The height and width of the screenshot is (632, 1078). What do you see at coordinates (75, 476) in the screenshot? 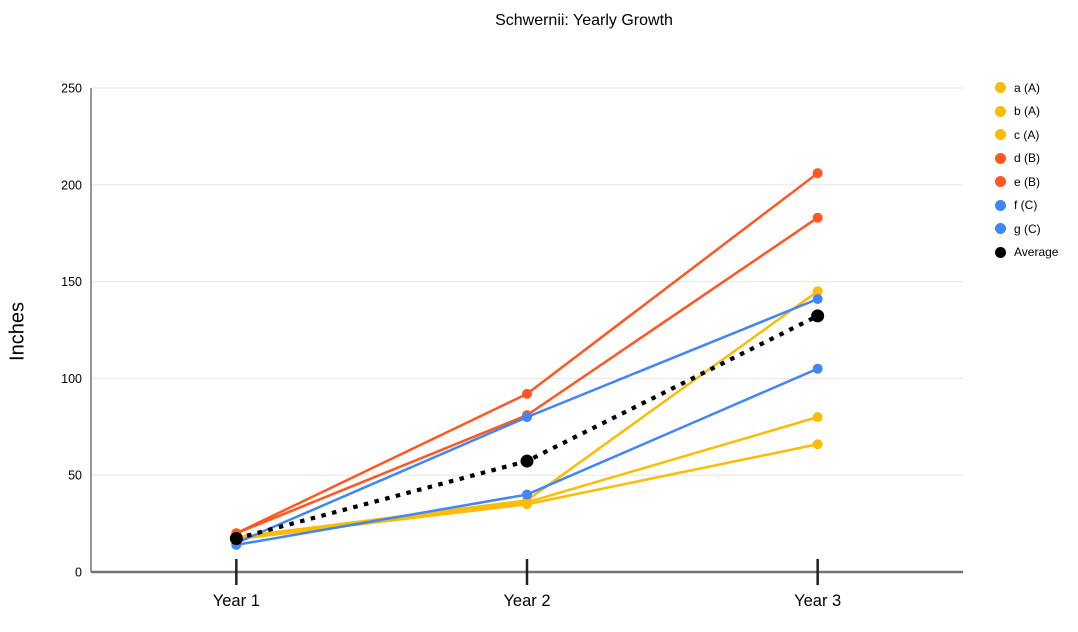
I see `y-tick-label: 50` at bounding box center [75, 476].